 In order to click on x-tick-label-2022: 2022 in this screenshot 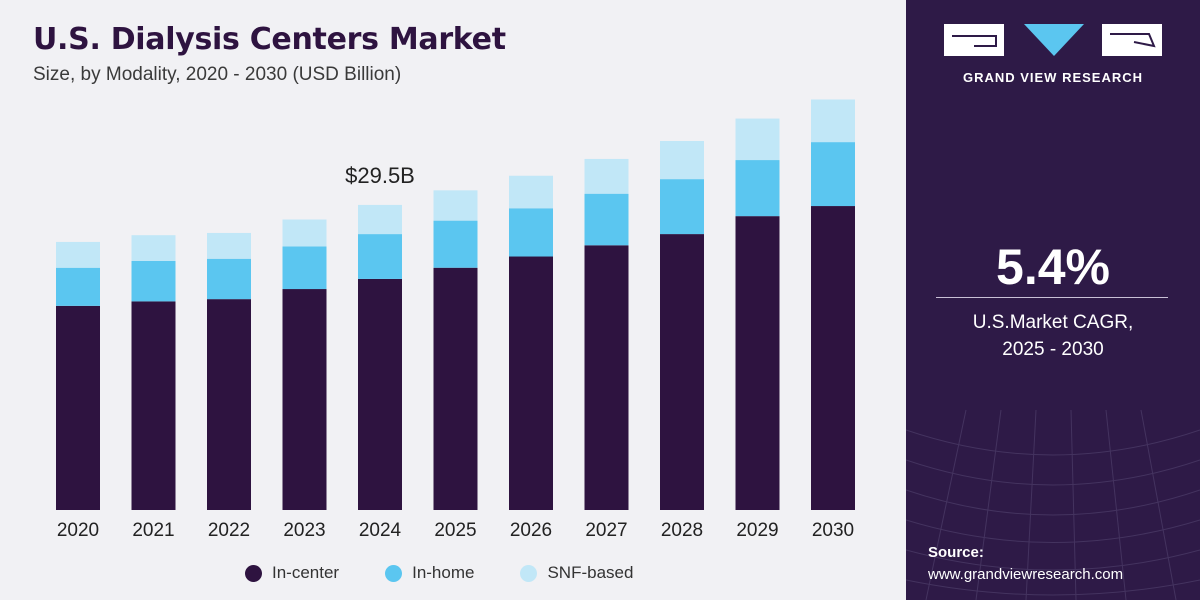, I will do `click(229, 530)`.